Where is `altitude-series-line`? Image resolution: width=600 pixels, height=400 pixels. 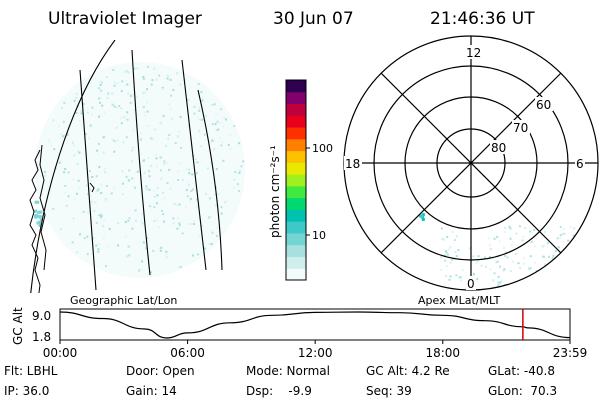 altitude-series-line is located at coordinates (315, 325).